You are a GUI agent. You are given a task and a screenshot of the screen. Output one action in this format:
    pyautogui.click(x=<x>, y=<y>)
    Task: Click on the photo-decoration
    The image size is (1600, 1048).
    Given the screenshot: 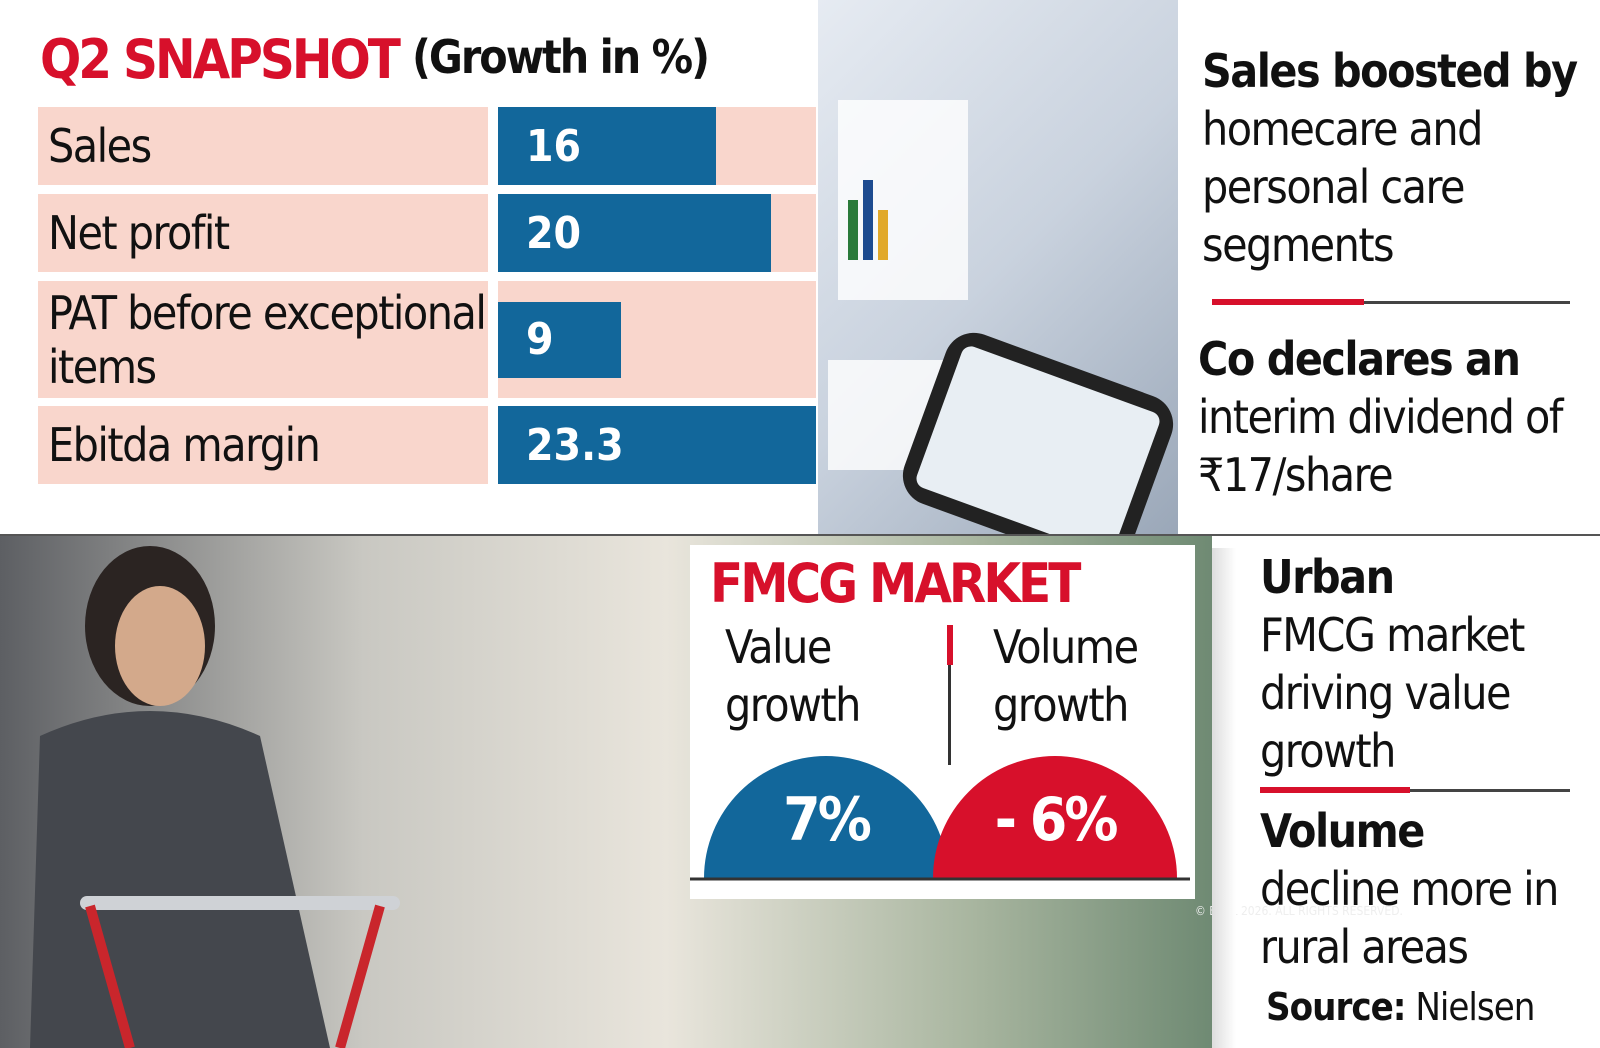 What is the action you would take?
    pyautogui.click(x=1001, y=318)
    